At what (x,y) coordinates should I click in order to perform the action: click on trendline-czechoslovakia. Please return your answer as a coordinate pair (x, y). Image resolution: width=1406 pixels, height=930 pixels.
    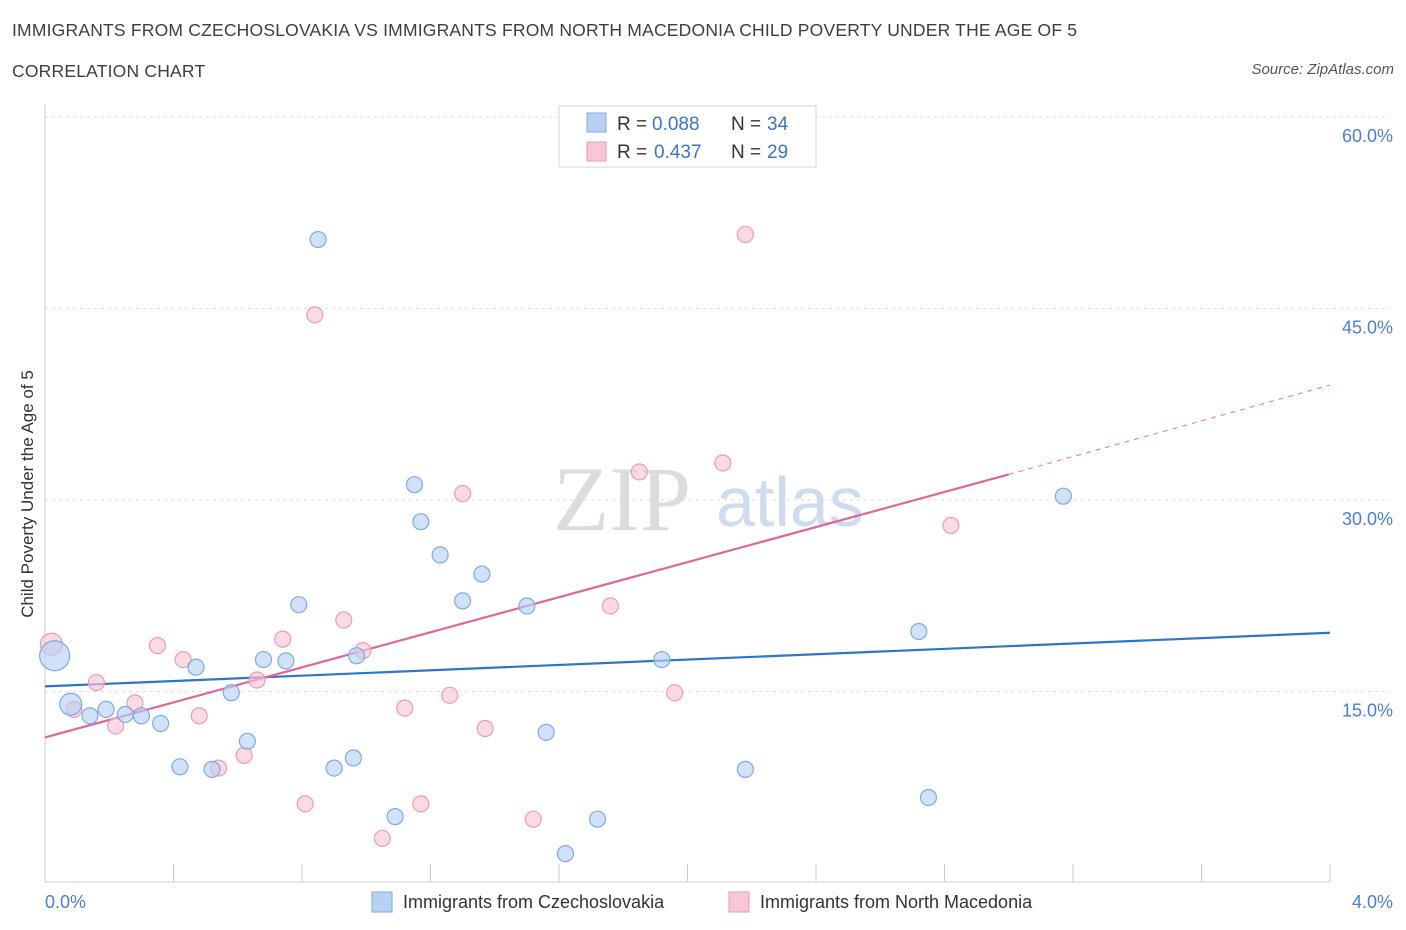
    Looking at the image, I should click on (687, 659).